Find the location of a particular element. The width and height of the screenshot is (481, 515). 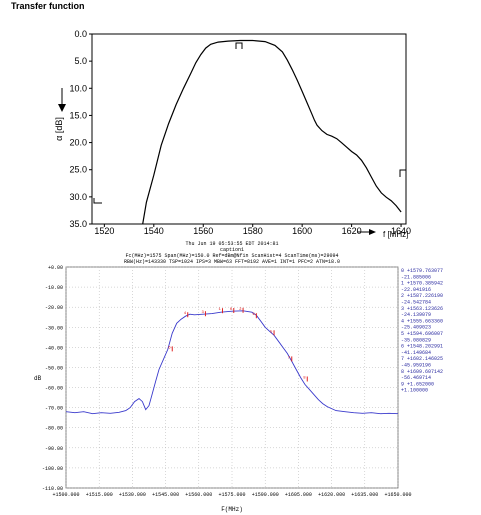

marker-label: 4 is located at coordinates (185, 314).